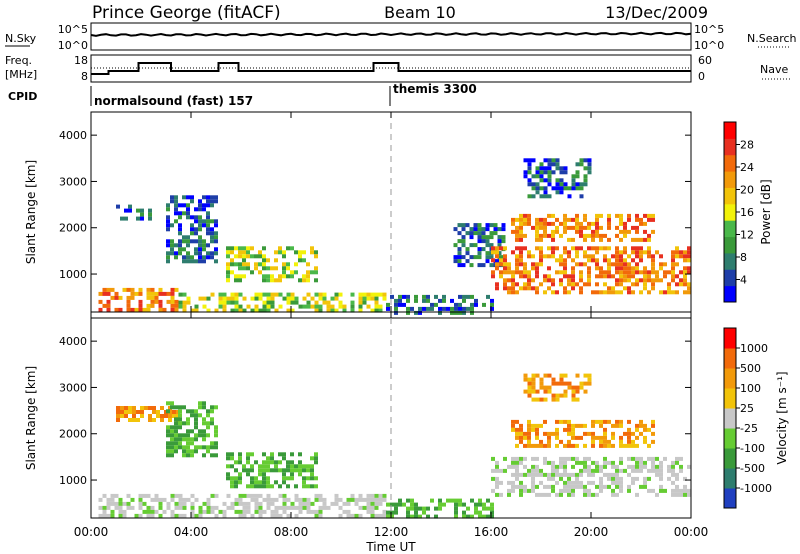  I want to click on cpid-label: CPID, so click(22, 96).